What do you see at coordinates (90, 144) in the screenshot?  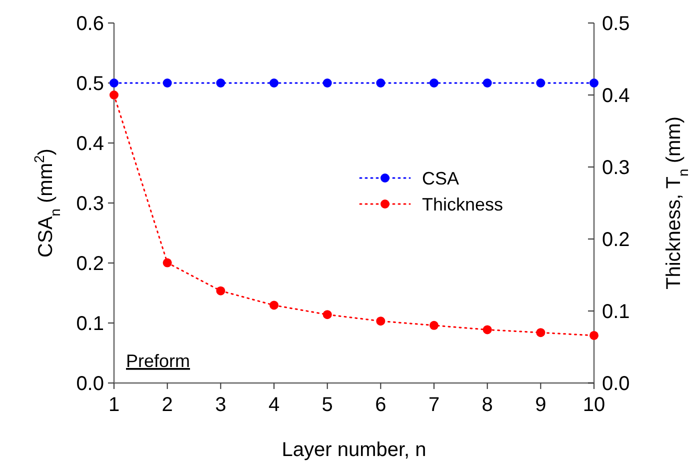 I see `y-tick-label: 0.4` at bounding box center [90, 144].